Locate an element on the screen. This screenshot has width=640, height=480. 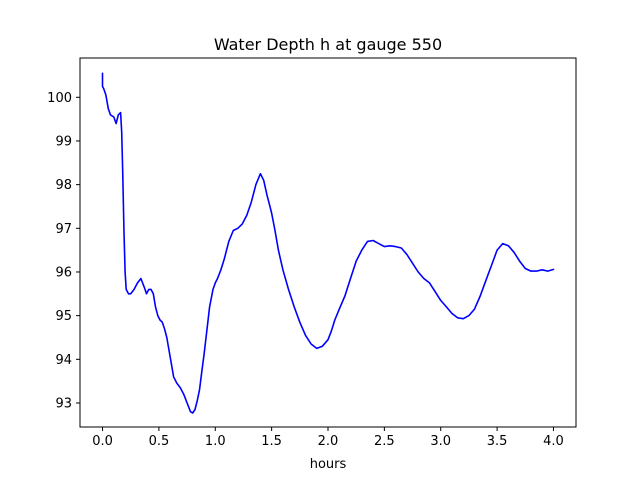
x-axis-label: hours is located at coordinates (328, 464).